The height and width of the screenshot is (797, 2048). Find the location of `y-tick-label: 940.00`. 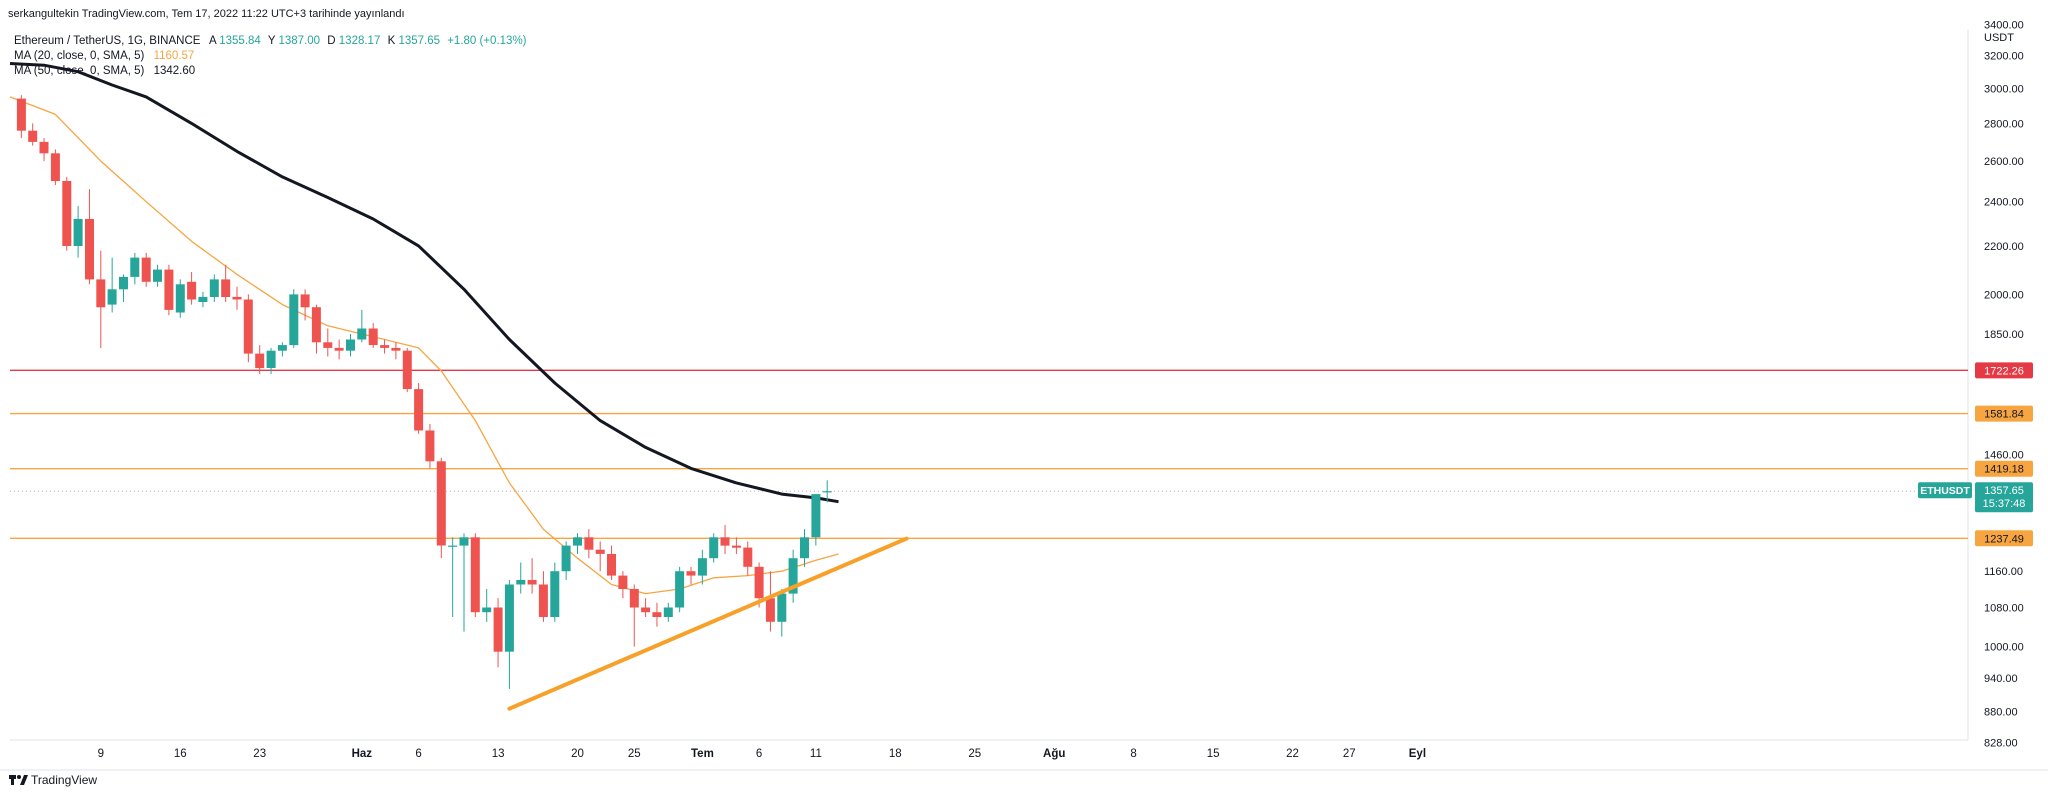

y-tick-label: 940.00 is located at coordinates (2001, 679).